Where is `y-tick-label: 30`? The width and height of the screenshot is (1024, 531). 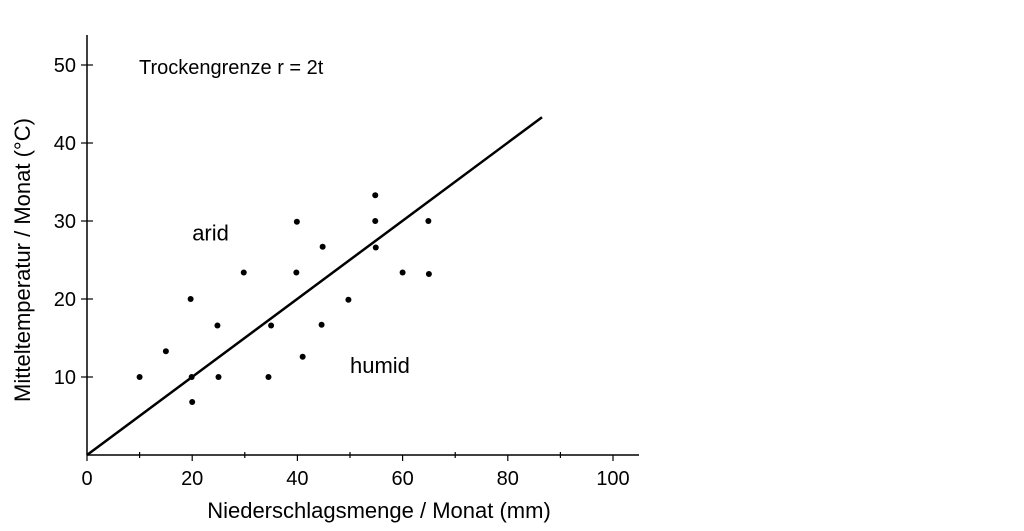
y-tick-label: 30 is located at coordinates (65, 222).